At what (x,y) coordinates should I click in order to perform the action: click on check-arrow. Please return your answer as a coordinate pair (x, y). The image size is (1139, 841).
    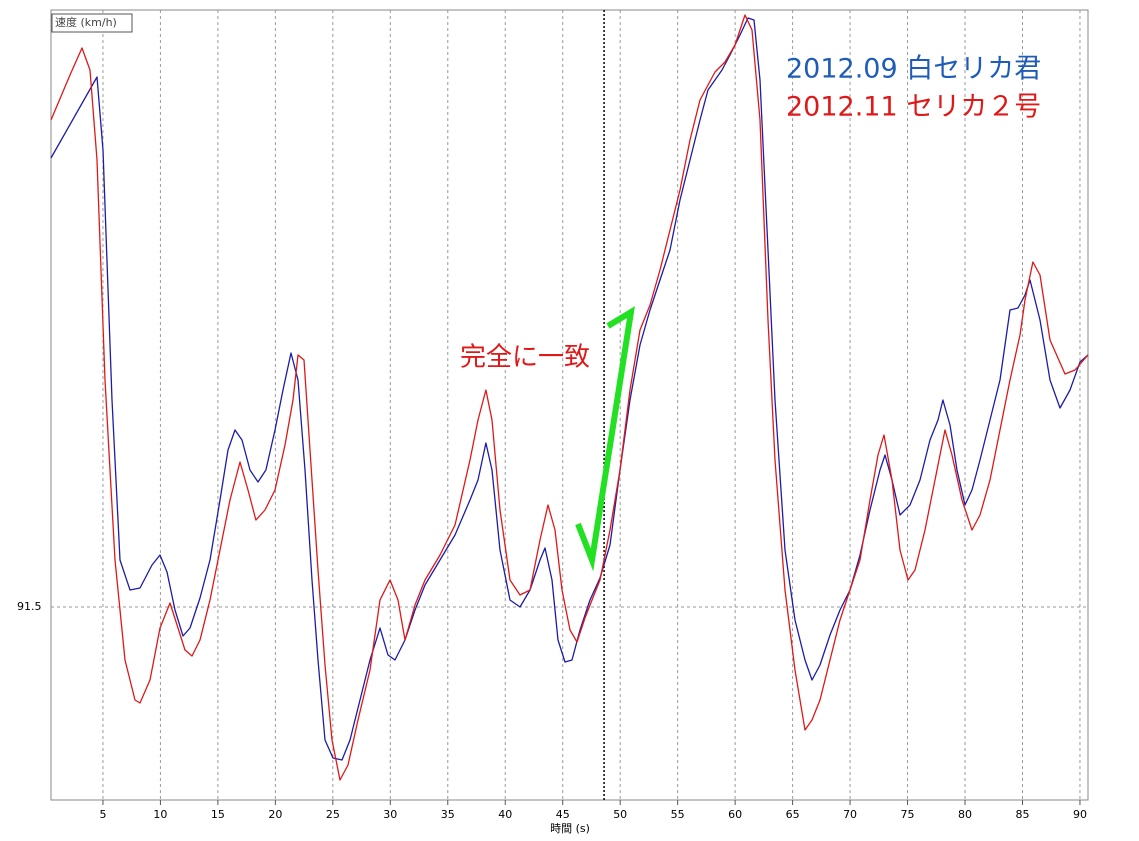
    Looking at the image, I should click on (605, 439).